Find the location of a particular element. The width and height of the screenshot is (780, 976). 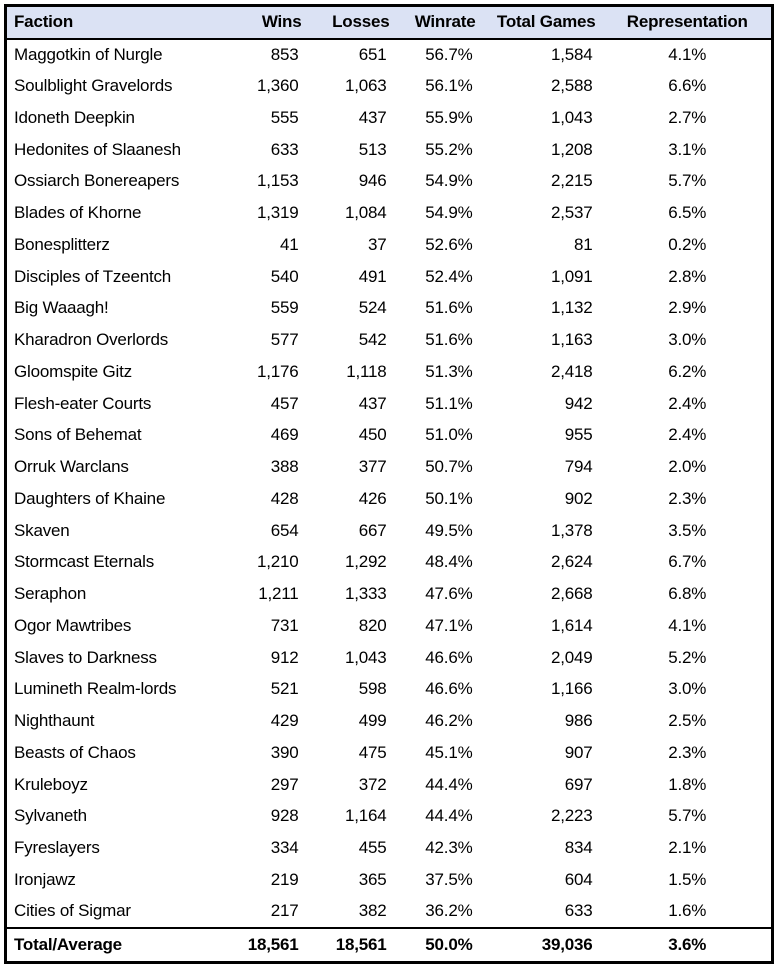

wins-cell: 41 is located at coordinates (289, 244).